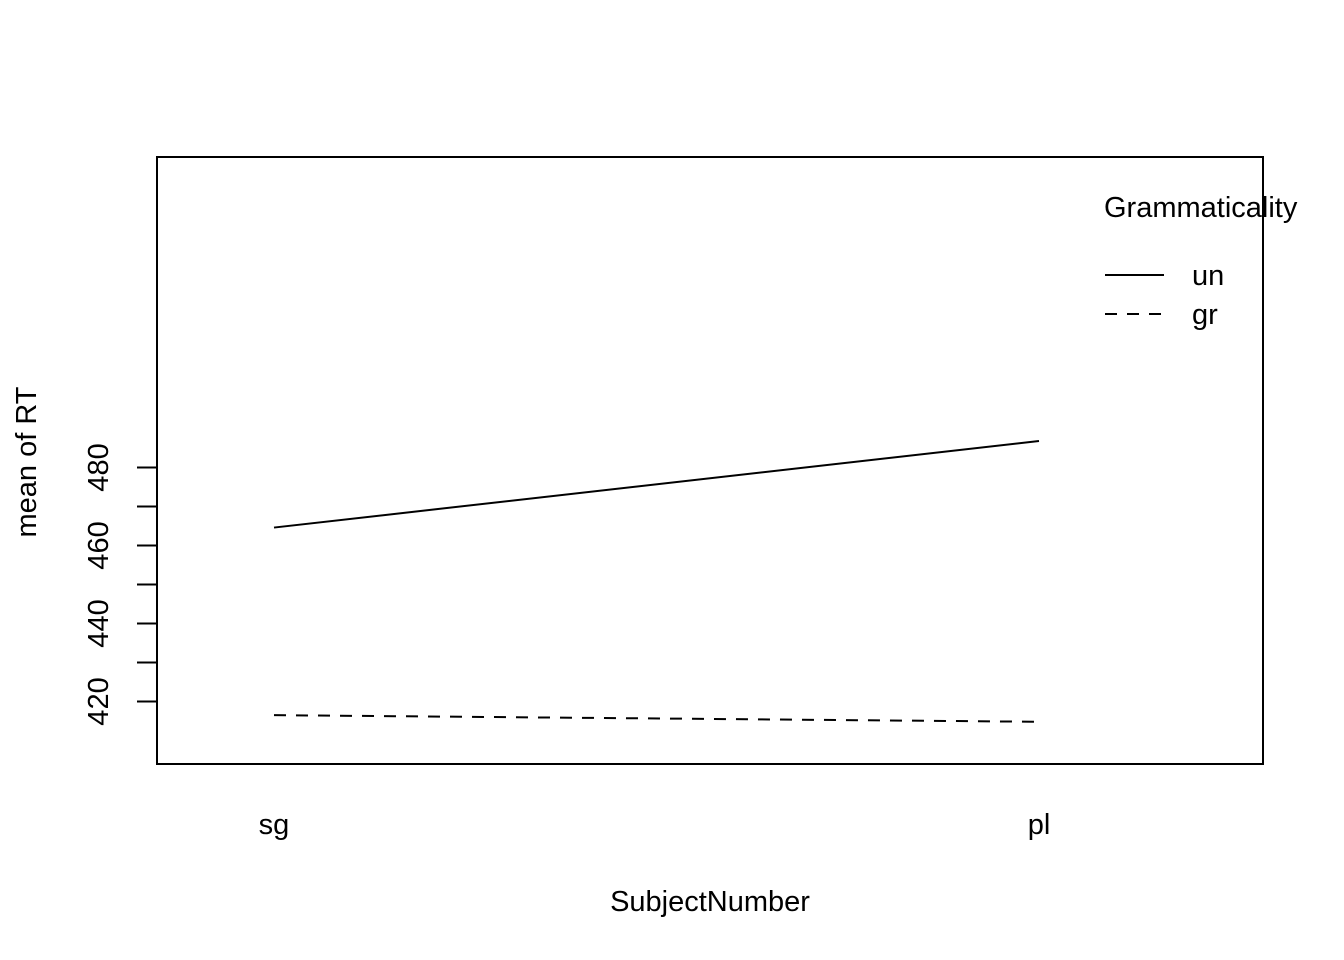 The height and width of the screenshot is (960, 1344). I want to click on x-axis: sg pl, so click(655, 825).